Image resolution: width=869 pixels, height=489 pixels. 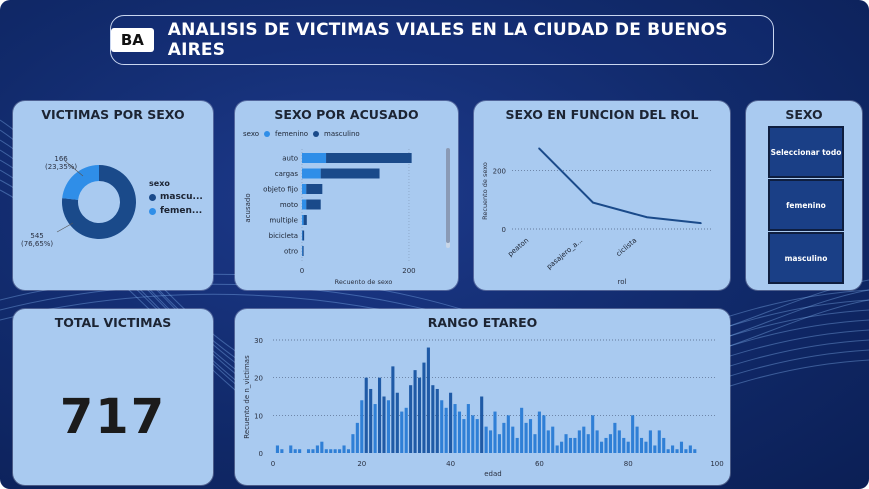 I want to click on slicer-masculino-button: masculino, so click(x=806, y=258).